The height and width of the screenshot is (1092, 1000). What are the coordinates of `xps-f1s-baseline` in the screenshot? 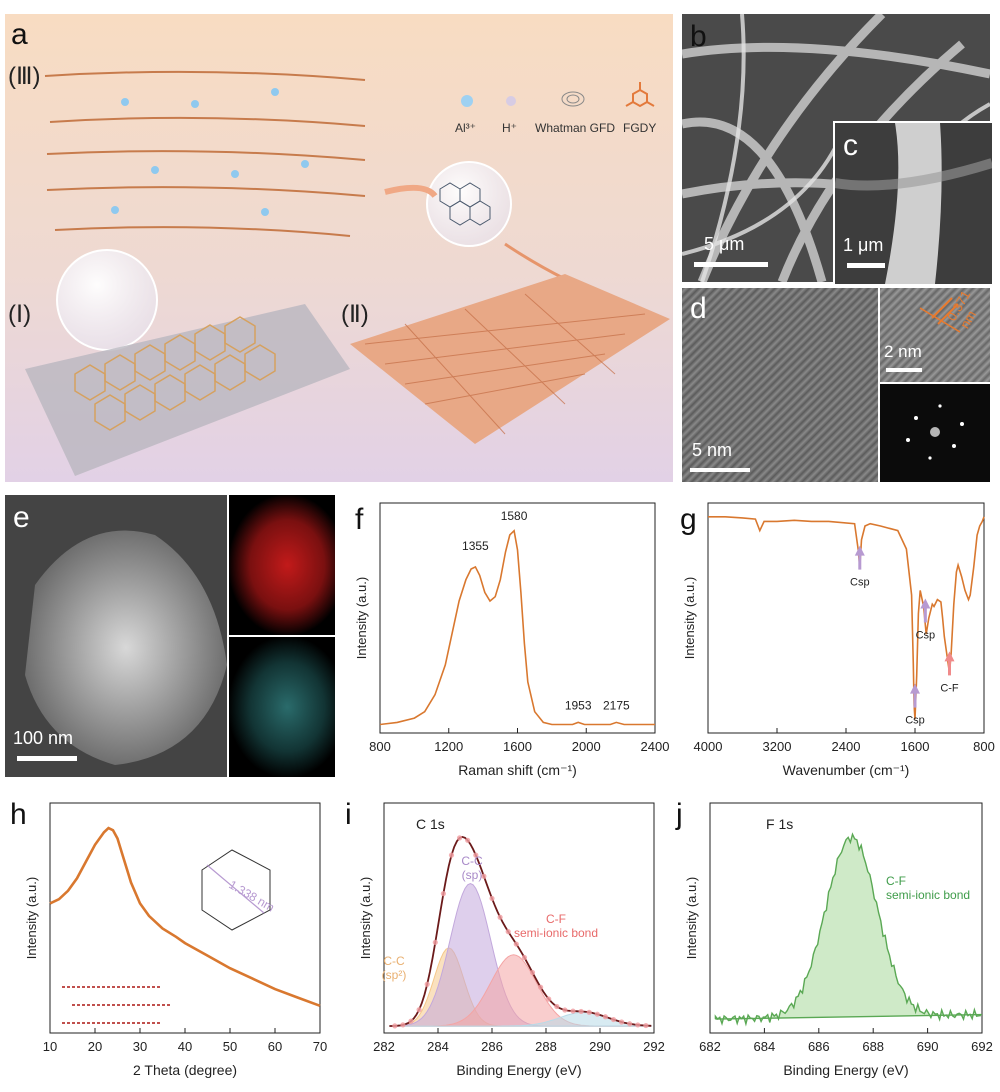 It's located at (849, 1016).